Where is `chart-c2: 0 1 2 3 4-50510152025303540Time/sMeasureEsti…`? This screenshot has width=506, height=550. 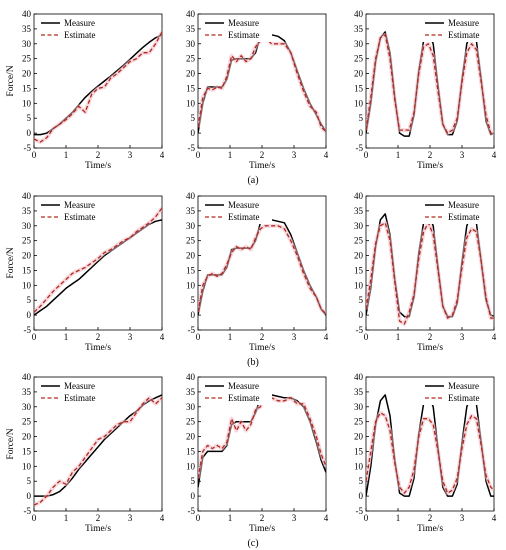
chart-c2: 0 1 2 3 4-50510152025303540Time/sMeasureEsti… is located at coordinates (257, 453).